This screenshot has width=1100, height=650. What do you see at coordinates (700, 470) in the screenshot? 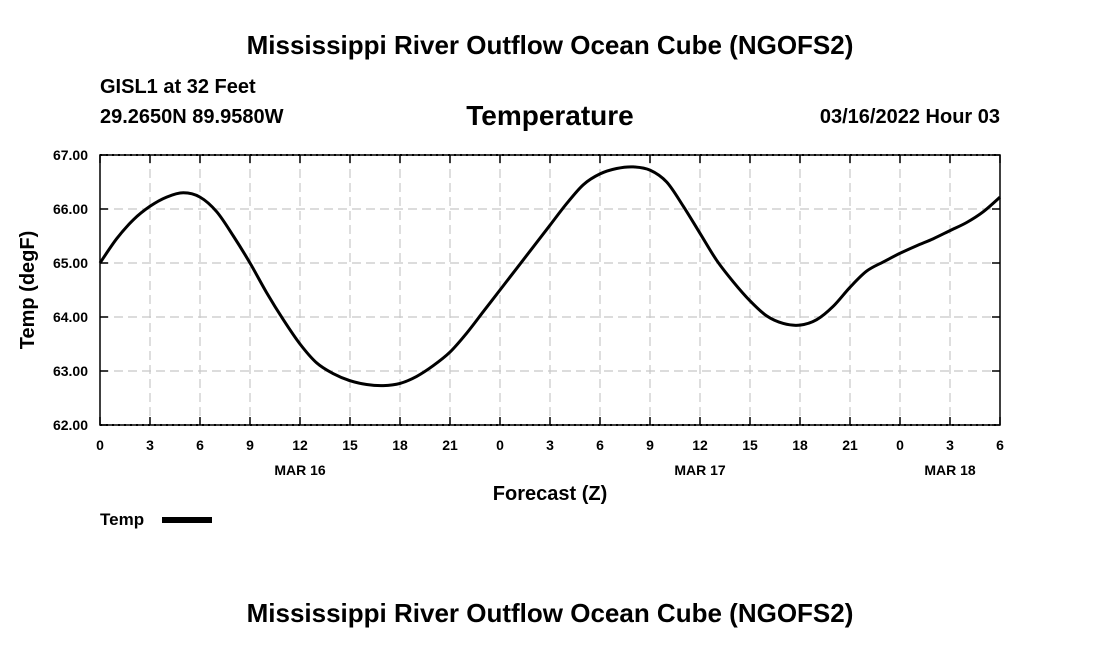
I see `date-label: MAR 17` at bounding box center [700, 470].